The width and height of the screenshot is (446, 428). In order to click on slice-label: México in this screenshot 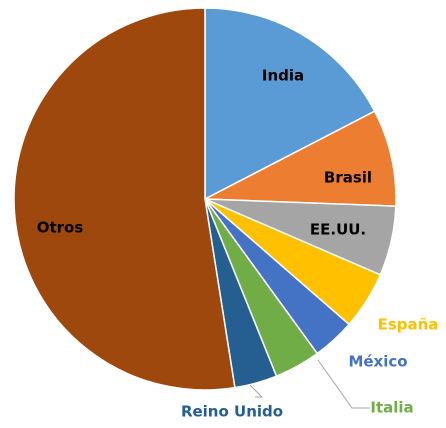, I will do `click(377, 362)`.